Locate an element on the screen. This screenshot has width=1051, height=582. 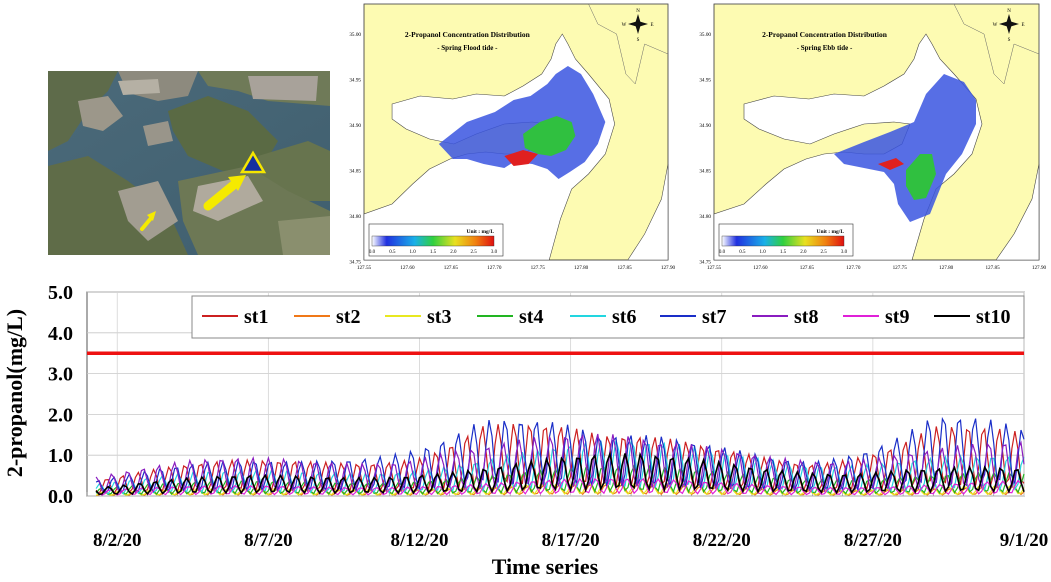
y-tick-label: 5.0 is located at coordinates (60, 293).